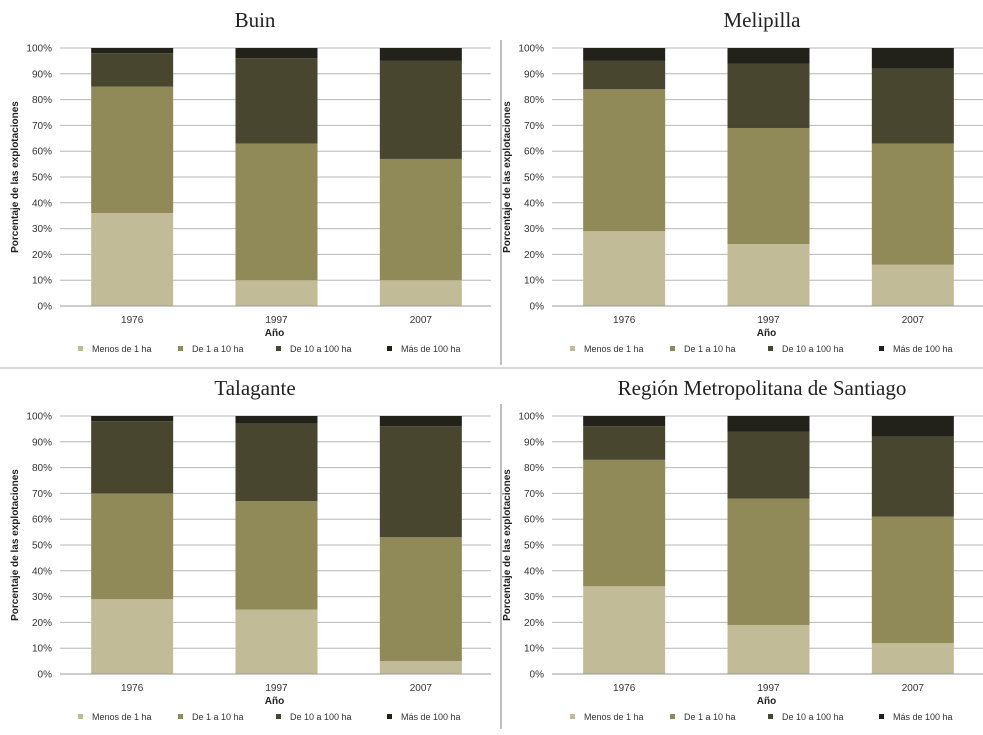 The height and width of the screenshot is (735, 983). I want to click on vertical-divider-top, so click(501, 202).